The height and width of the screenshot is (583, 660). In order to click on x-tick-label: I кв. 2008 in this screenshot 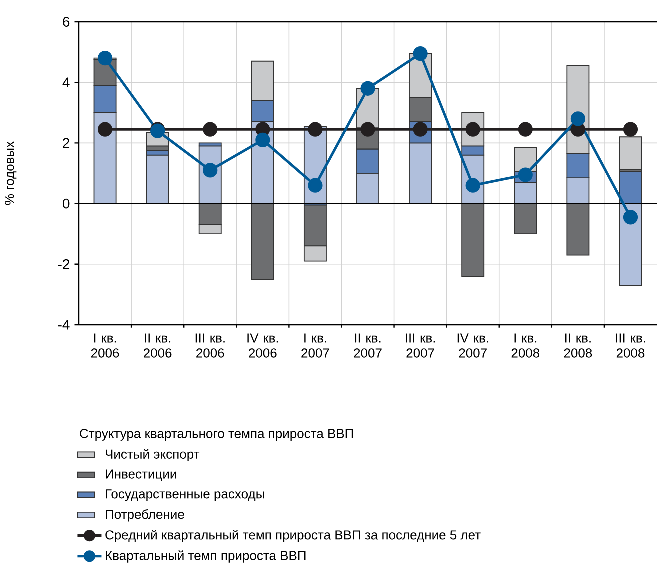, I will do `click(526, 346)`.